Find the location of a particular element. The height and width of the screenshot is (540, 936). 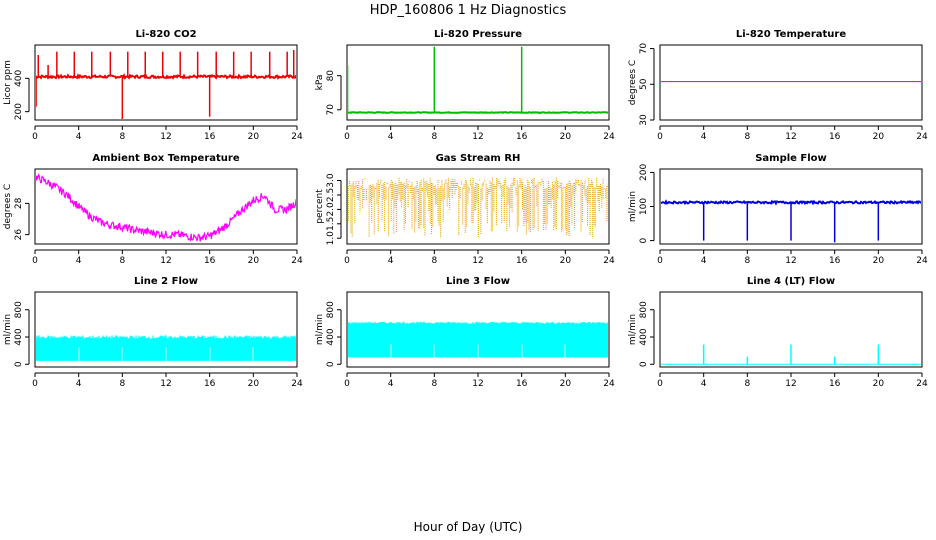

panel-title: Sample Flow is located at coordinates (791, 158).